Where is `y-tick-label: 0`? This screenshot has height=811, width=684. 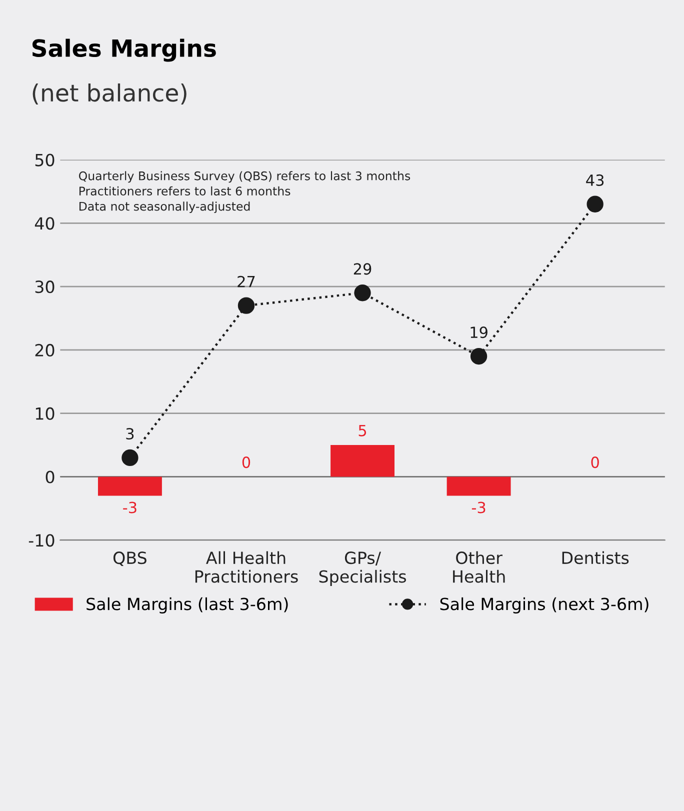
y-tick-label: 0 is located at coordinates (50, 477).